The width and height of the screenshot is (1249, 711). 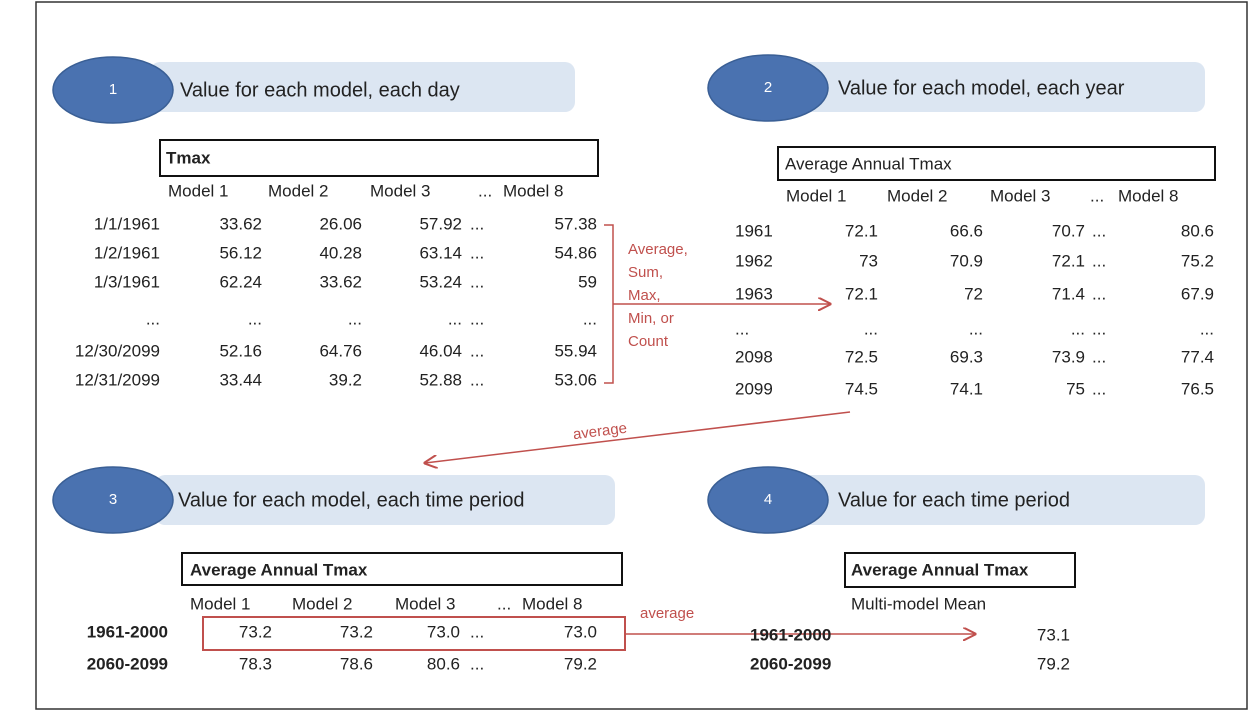 I want to click on step-number: 1, so click(x=113, y=89).